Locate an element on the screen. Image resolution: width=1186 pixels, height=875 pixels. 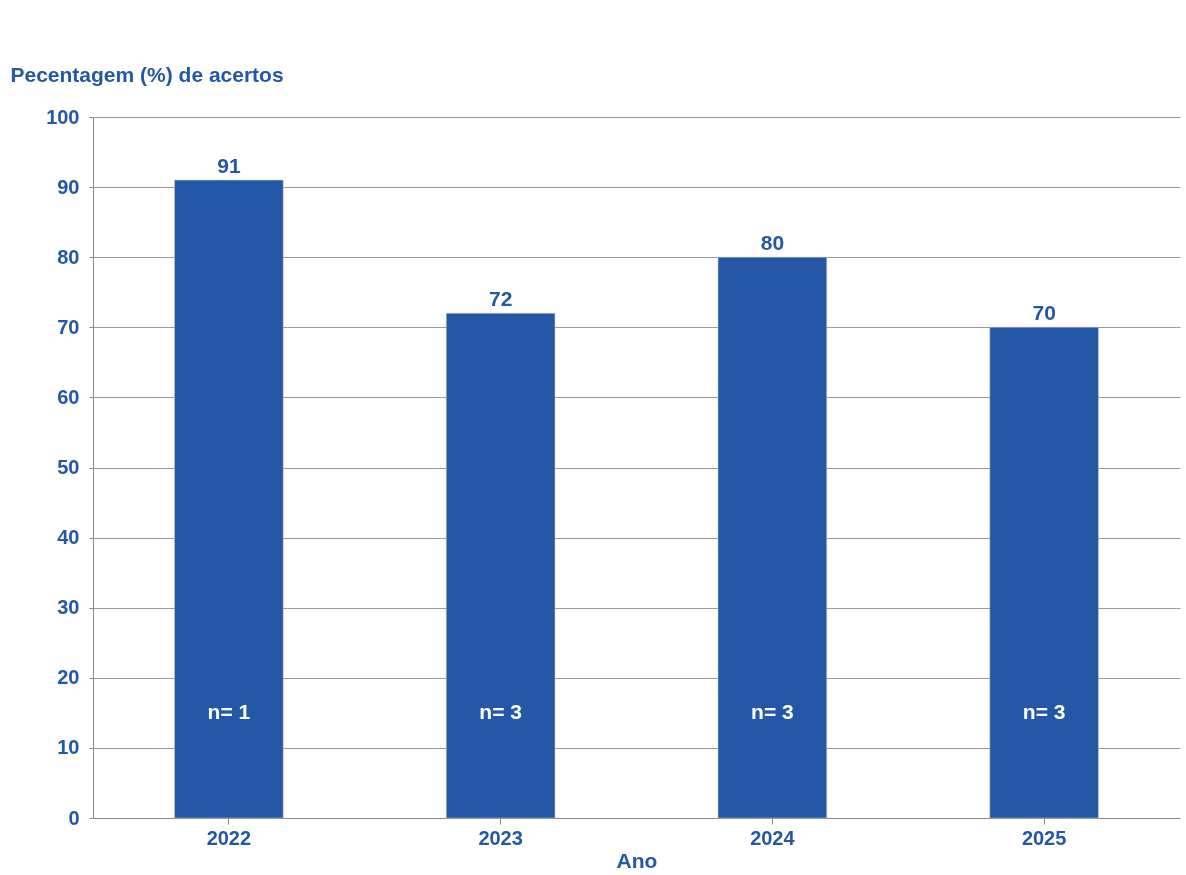
y-tick-label: 0 is located at coordinates (74, 817).